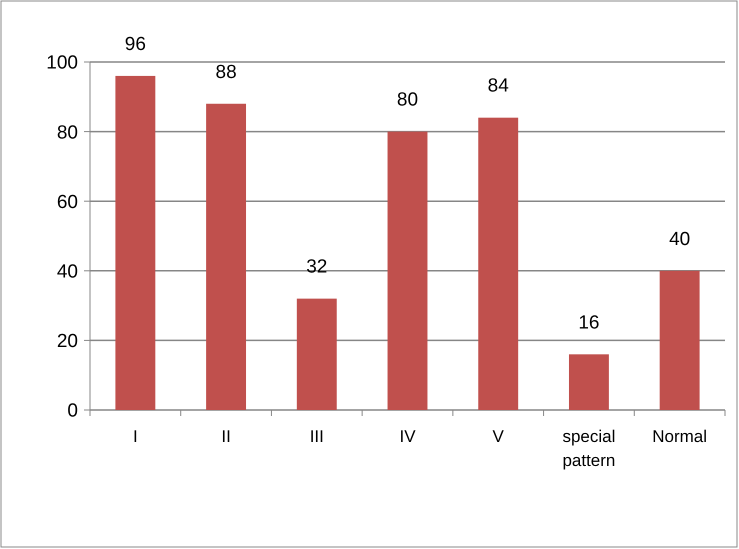  What do you see at coordinates (499, 86) in the screenshot?
I see `data-label: 84` at bounding box center [499, 86].